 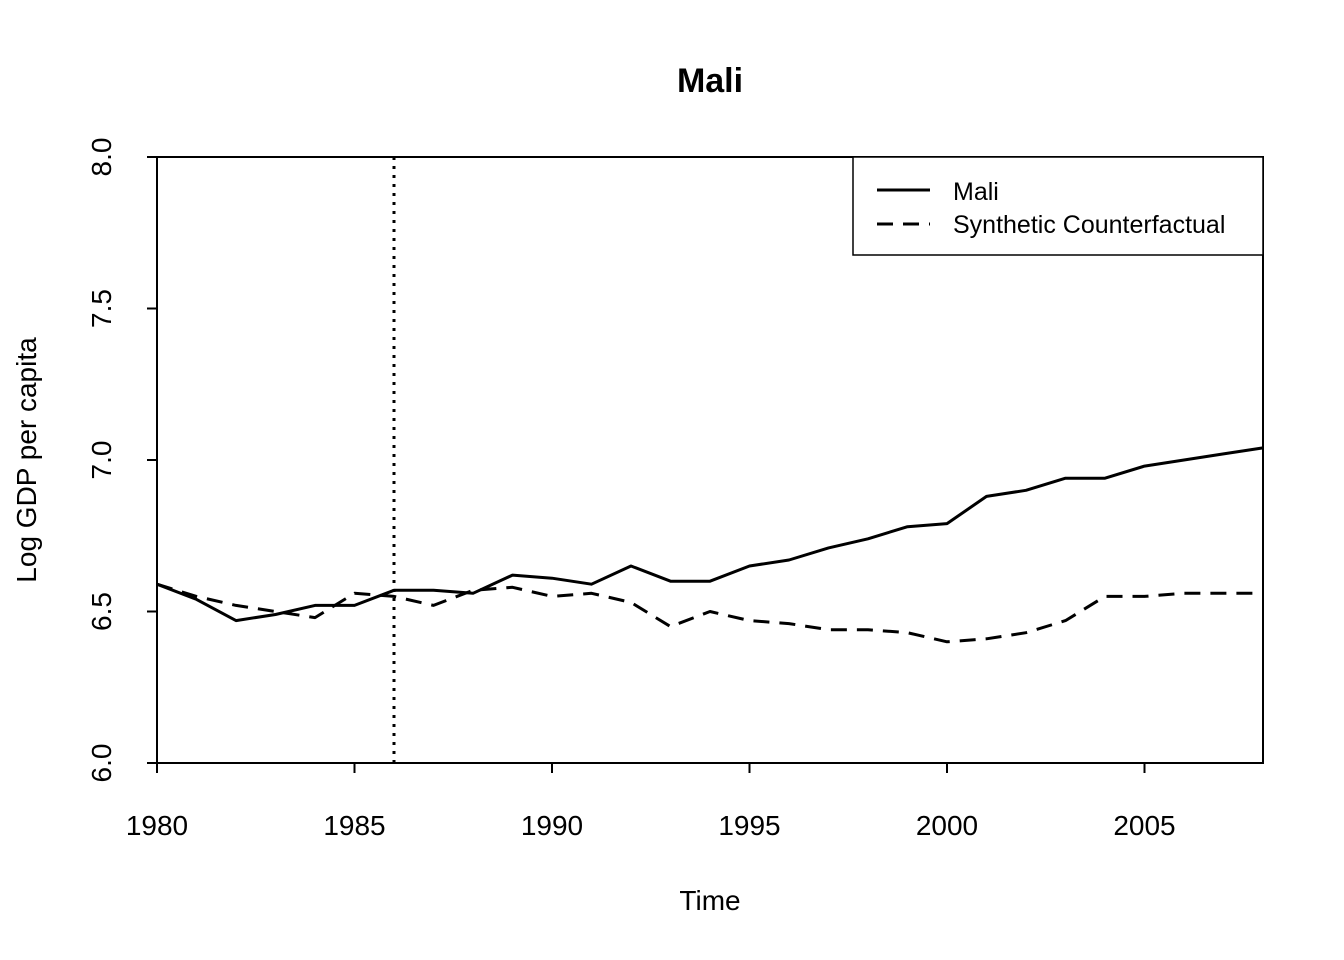 What do you see at coordinates (947, 825) in the screenshot?
I see `x-tick-label-2000: 2000` at bounding box center [947, 825].